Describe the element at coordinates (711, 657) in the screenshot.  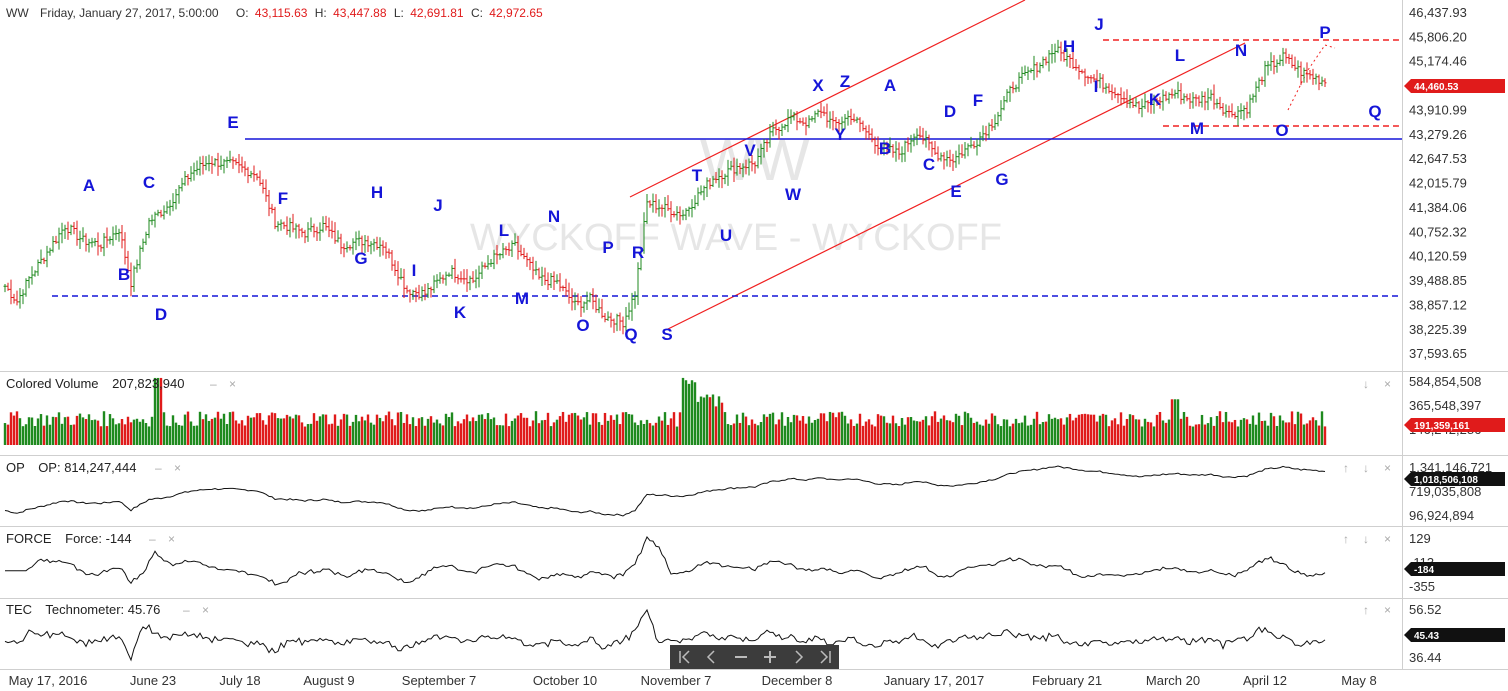
I see `nav-prev-button` at that location.